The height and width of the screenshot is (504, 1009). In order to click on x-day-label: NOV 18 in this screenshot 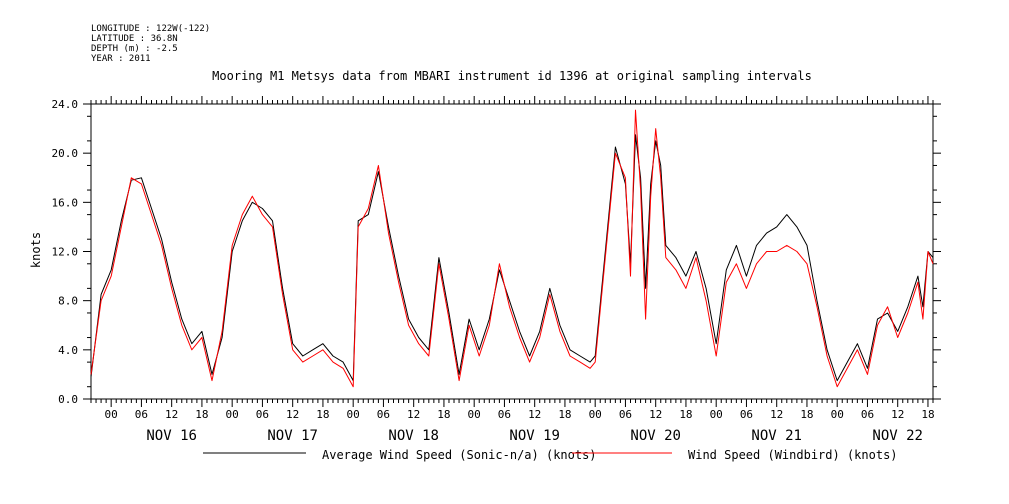, I will do `click(413, 436)`.